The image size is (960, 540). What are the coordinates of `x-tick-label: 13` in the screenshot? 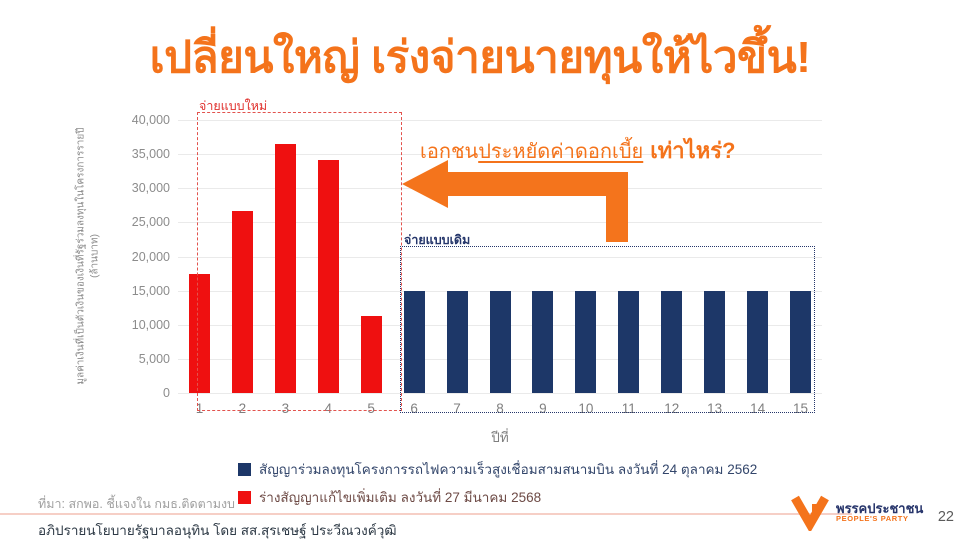 It's located at (715, 408).